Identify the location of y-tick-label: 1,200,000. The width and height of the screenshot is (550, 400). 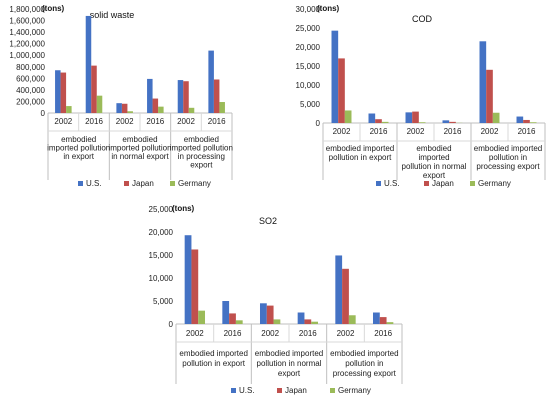
(27, 44).